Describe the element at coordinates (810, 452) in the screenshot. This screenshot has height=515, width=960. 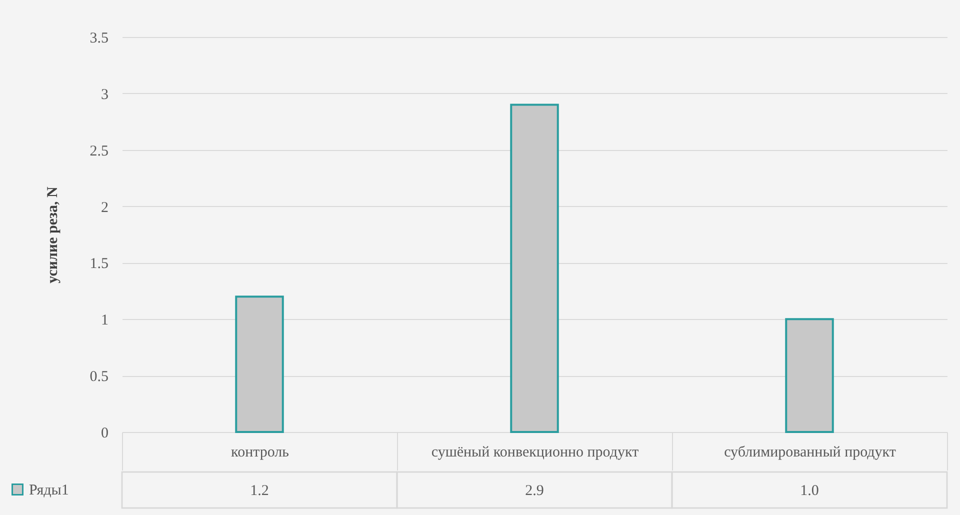
I see `x-tick-label: сублимированный продукт` at that location.